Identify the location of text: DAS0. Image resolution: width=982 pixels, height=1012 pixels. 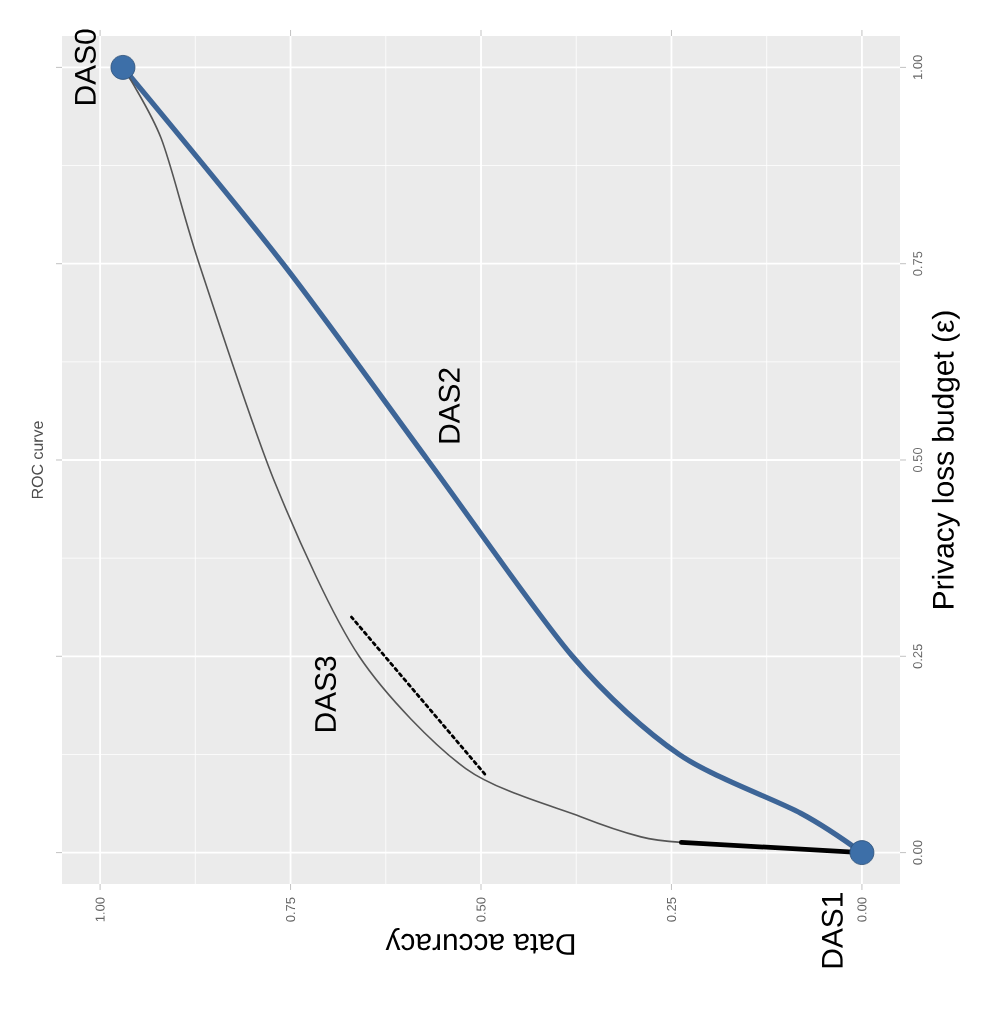
(85, 66).